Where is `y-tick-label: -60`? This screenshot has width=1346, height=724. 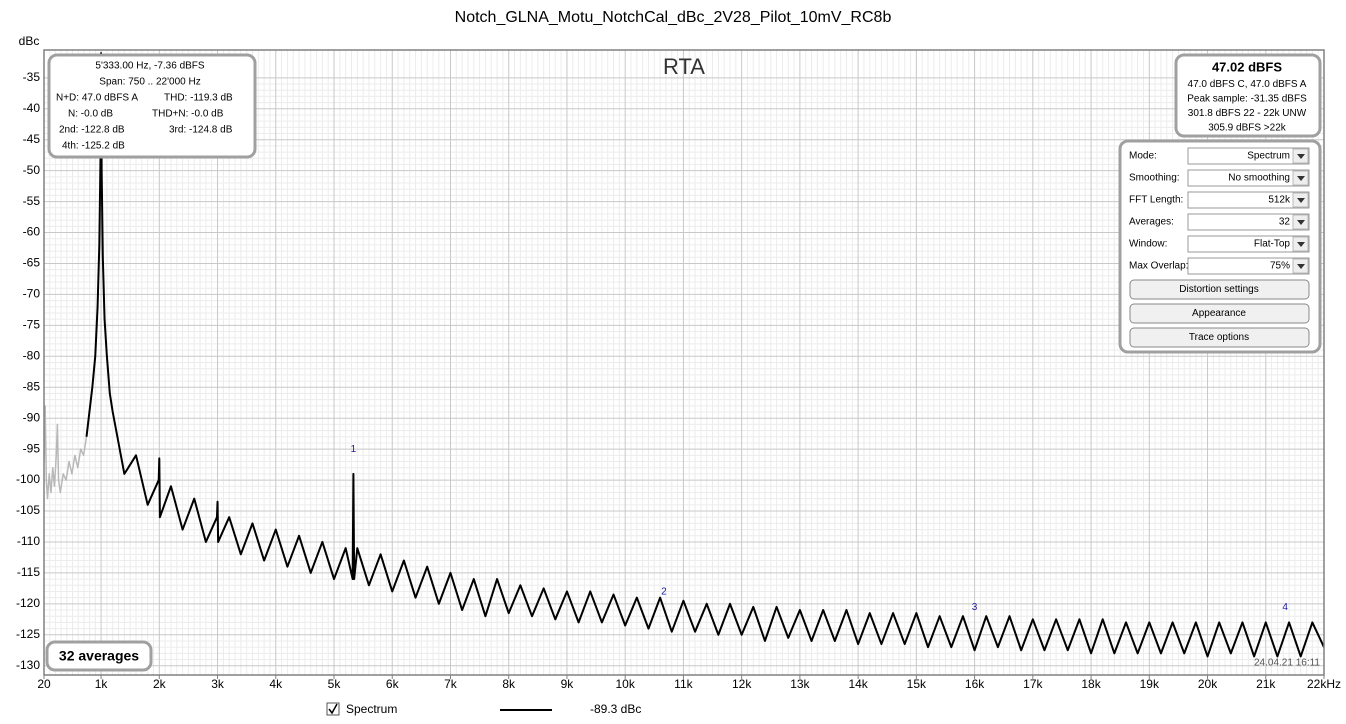
y-tick-label: -60 is located at coordinates (32, 232).